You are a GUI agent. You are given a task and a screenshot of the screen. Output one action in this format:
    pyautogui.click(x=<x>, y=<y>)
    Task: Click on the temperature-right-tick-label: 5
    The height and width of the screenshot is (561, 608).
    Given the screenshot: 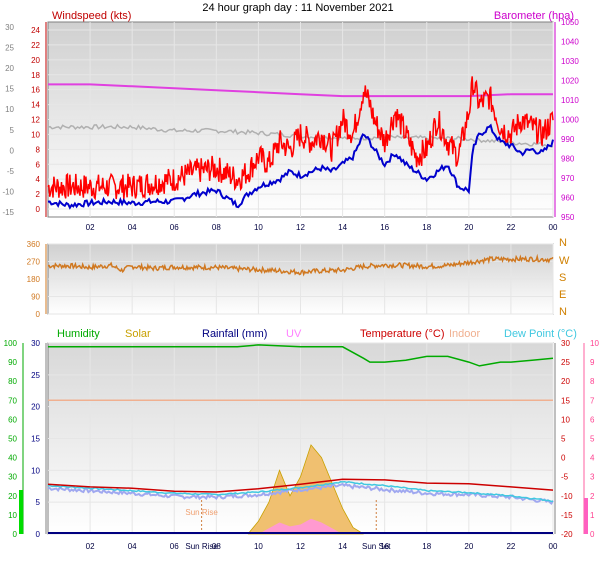 What is the action you would take?
    pyautogui.click(x=563, y=439)
    